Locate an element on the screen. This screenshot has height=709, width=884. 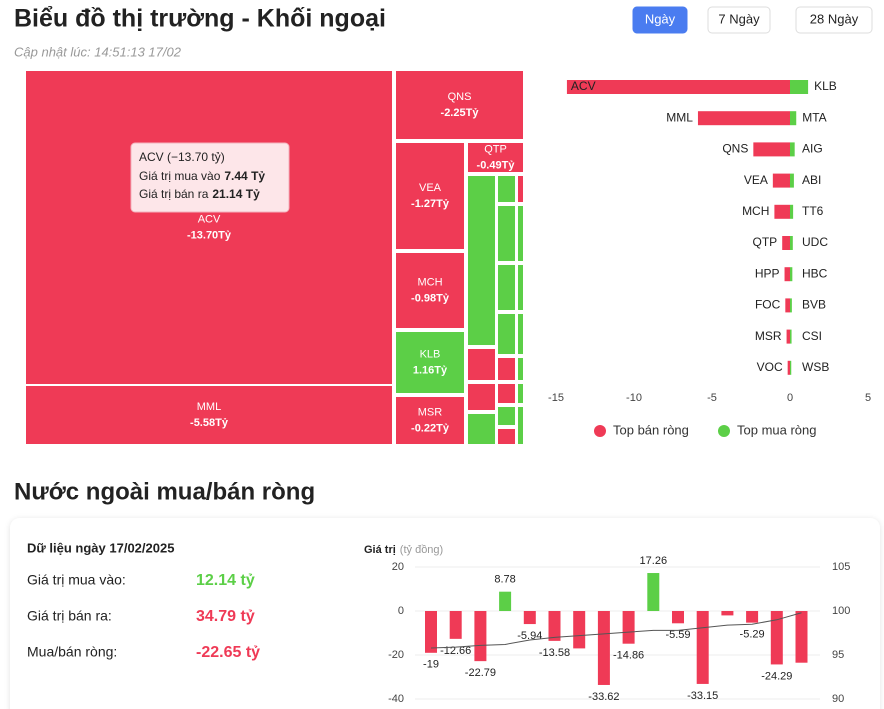
bar-label: MTA is located at coordinates (814, 117).